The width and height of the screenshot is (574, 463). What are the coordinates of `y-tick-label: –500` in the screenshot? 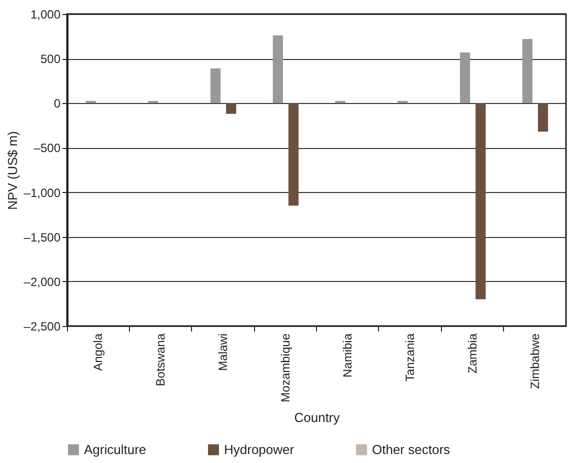 It's located at (47, 148).